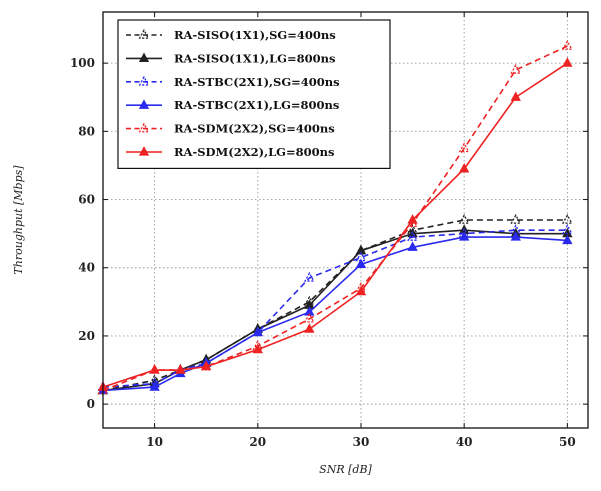  I want to click on legend-item: RA-STBC(2X1),SG=400ns, so click(233, 82).